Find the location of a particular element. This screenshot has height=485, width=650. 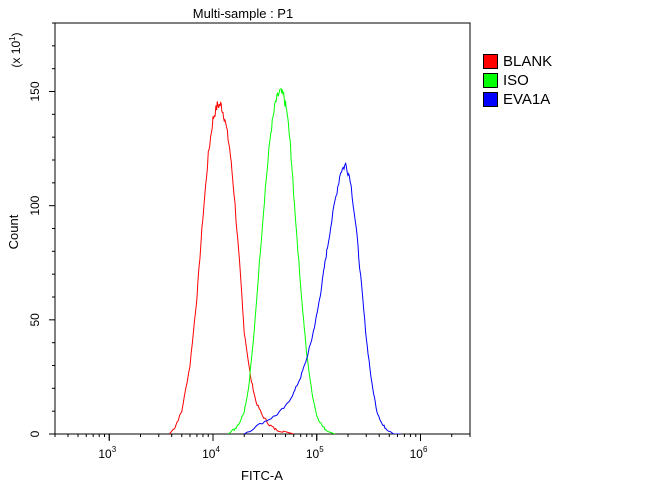

x-tick-label: 10³ is located at coordinates (107, 453).